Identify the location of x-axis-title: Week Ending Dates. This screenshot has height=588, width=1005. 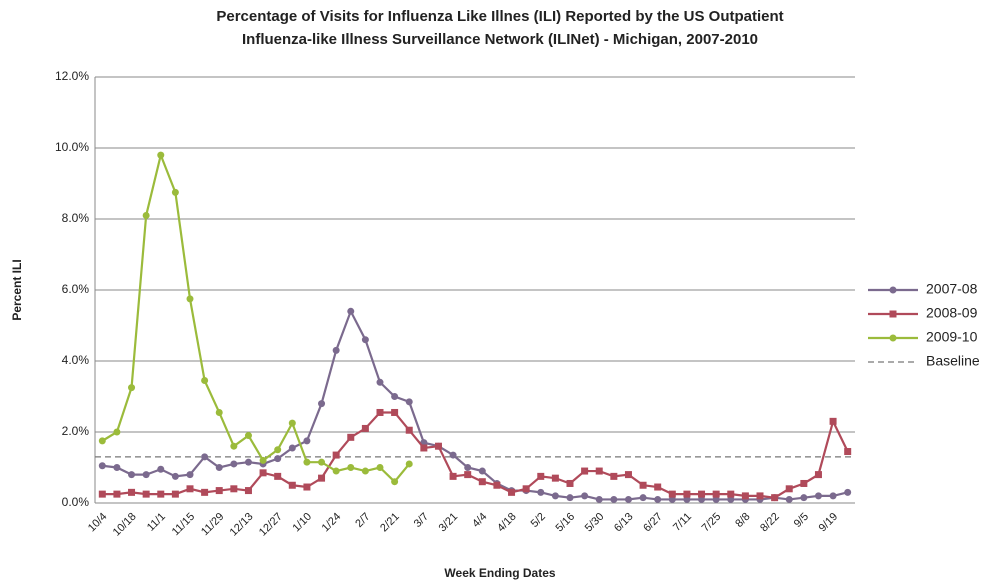
(499, 573).